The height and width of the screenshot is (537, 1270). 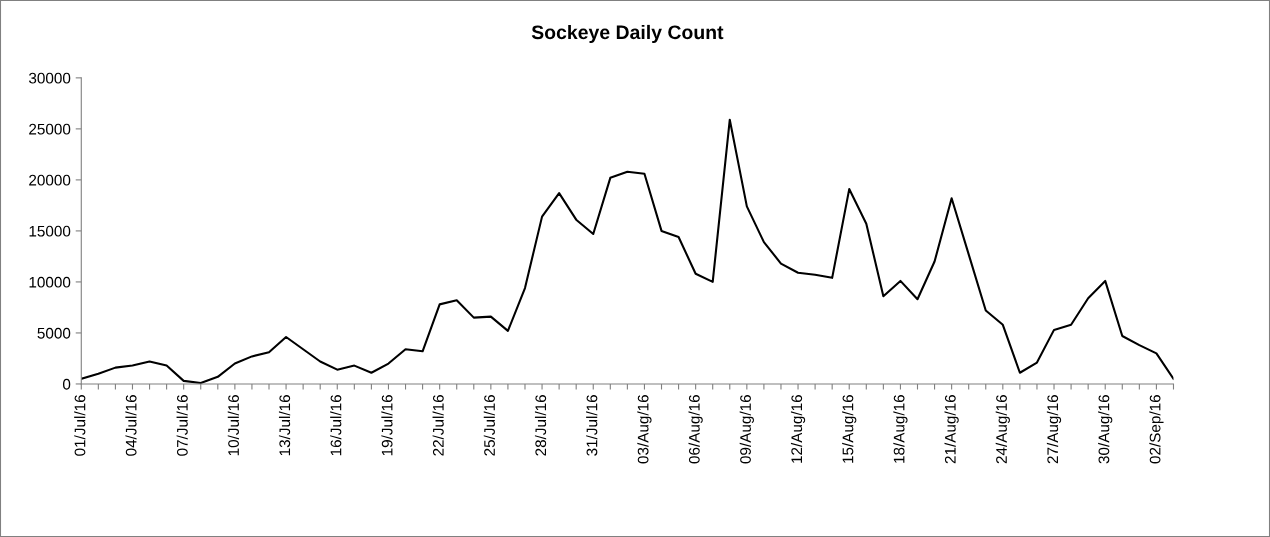 I want to click on x-tick-label: 10/Jul/16, so click(x=233, y=425).